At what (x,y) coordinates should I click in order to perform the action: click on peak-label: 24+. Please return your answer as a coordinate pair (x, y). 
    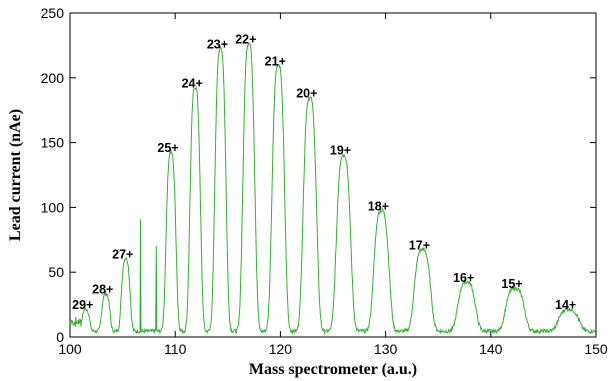
    Looking at the image, I should click on (192, 83).